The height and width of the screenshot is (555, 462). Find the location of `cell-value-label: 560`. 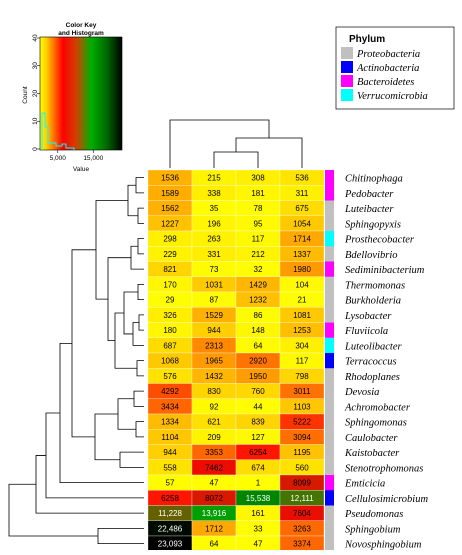

cell-value-label: 560 is located at coordinates (302, 467).